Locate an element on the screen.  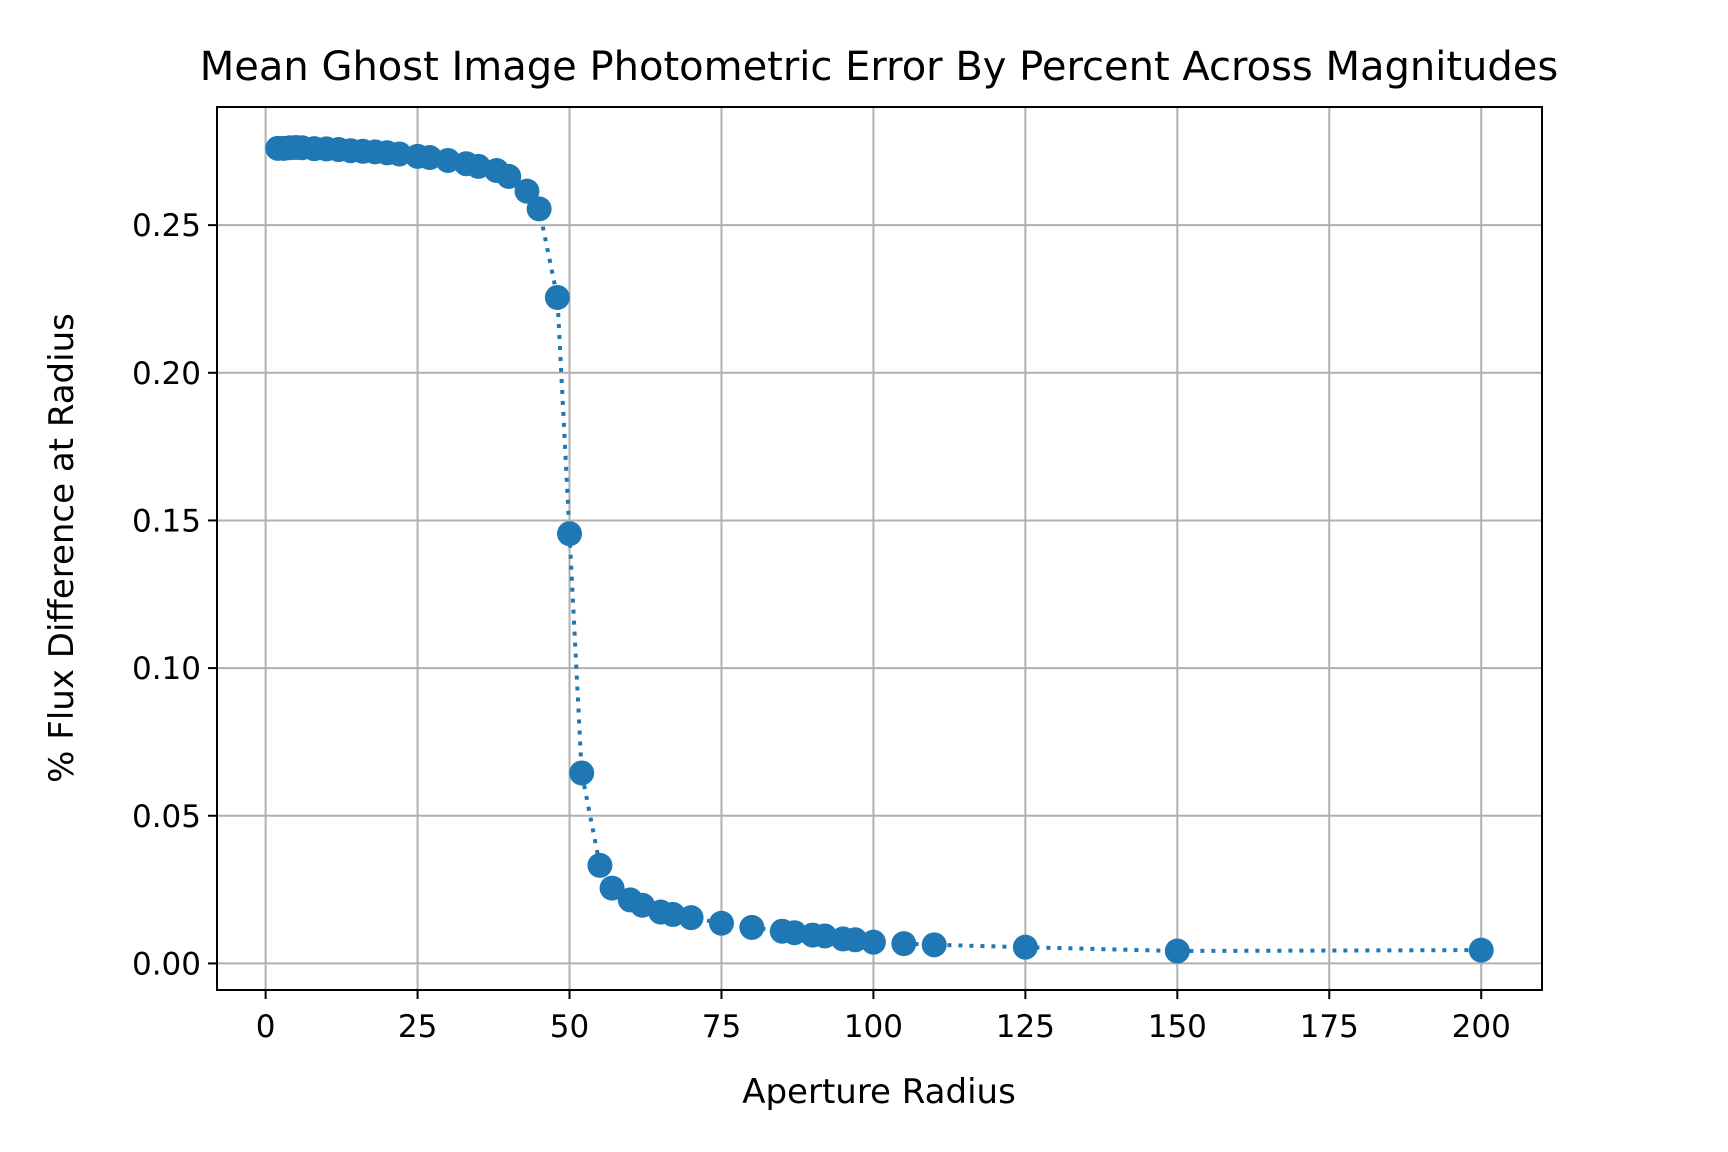
y-axis-ticks: 0.00 0.05 0.10 0.15 0.20 0.25 is located at coordinates (174, 595).